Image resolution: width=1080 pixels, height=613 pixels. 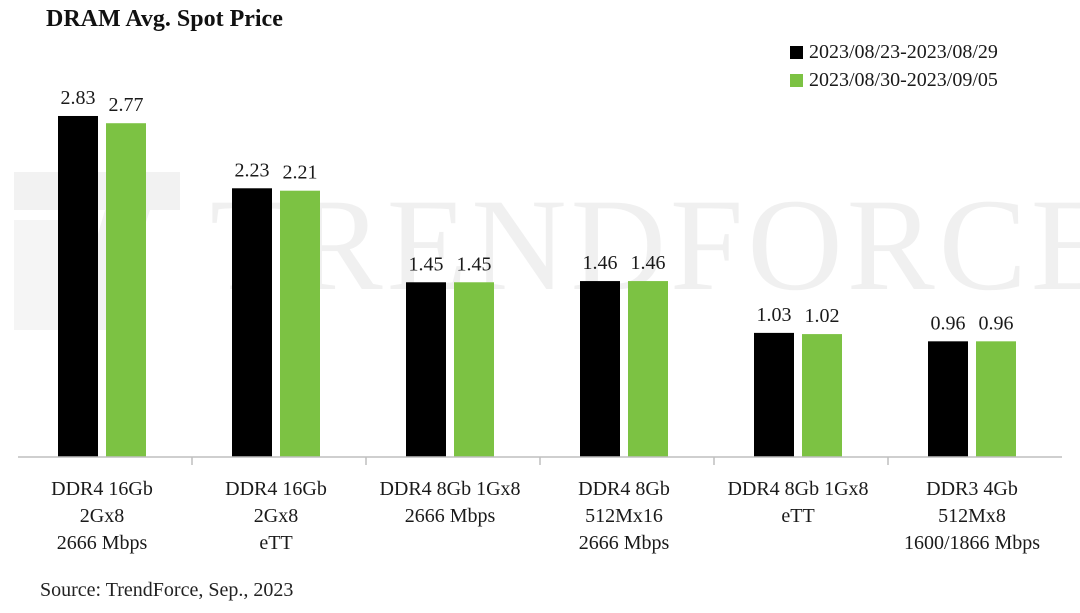 I want to click on data-label-series-2-cat-2: 2.21, so click(x=300, y=173).